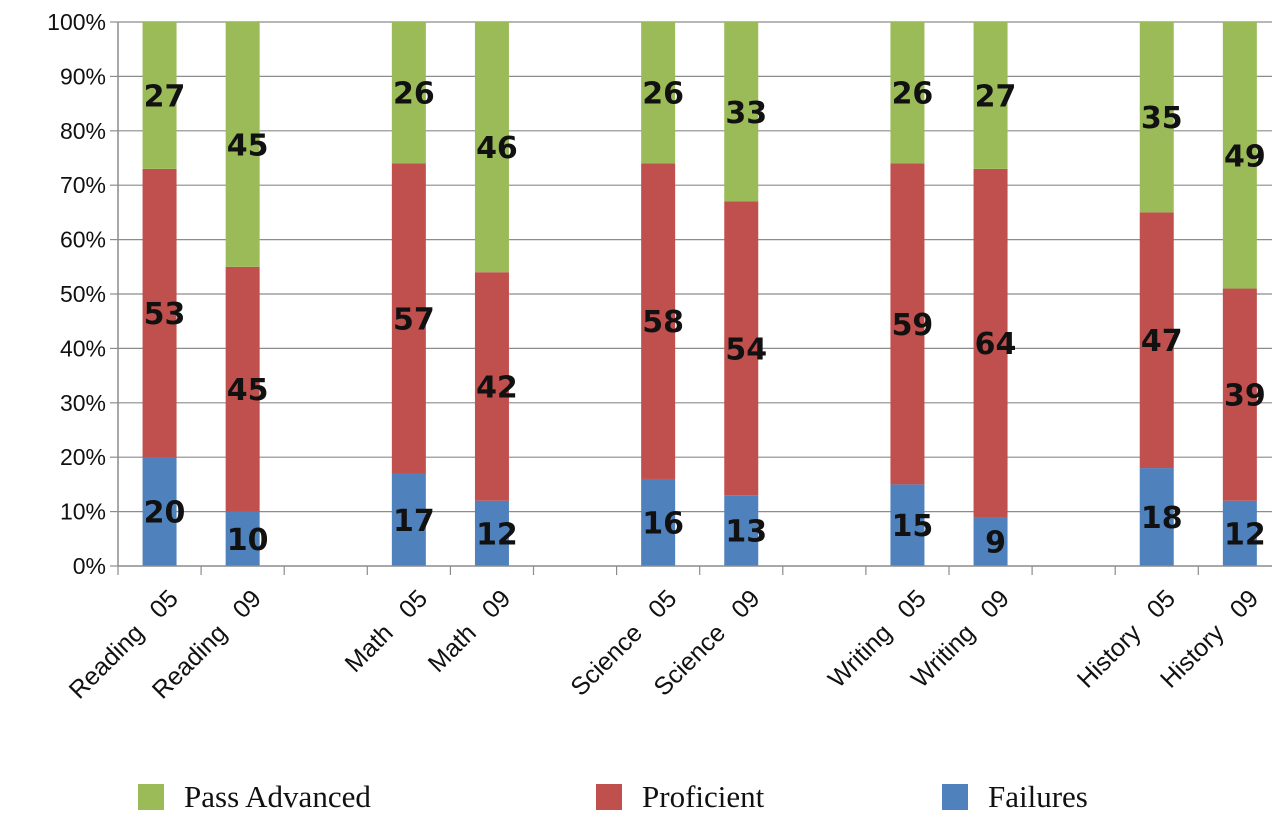 This screenshot has width=1275, height=817. What do you see at coordinates (1162, 341) in the screenshot?
I see `data-label-proficient: 47` at bounding box center [1162, 341].